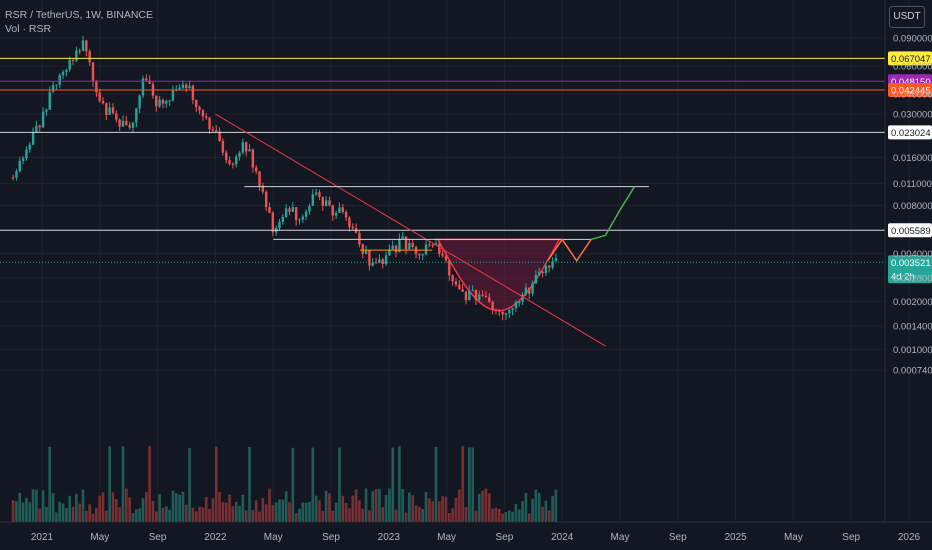  What do you see at coordinates (911, 263) in the screenshot?
I see `current-price-label: 0.003521` at bounding box center [911, 263].